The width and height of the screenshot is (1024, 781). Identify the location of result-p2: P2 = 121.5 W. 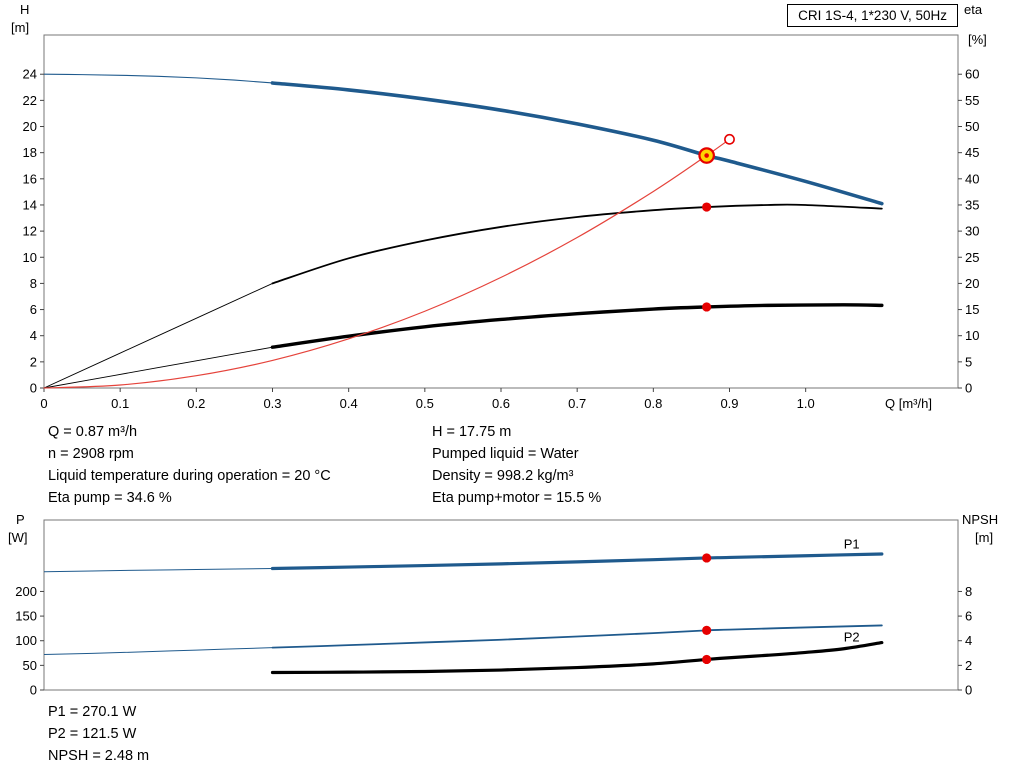
(92, 734).